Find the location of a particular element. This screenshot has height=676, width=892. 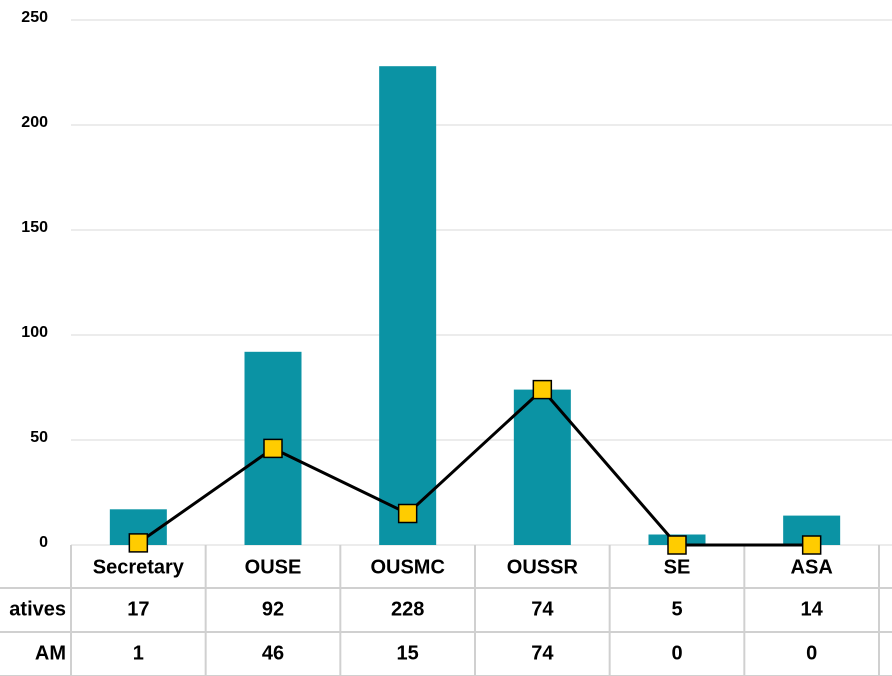

legend-label: AM is located at coordinates (50, 653).